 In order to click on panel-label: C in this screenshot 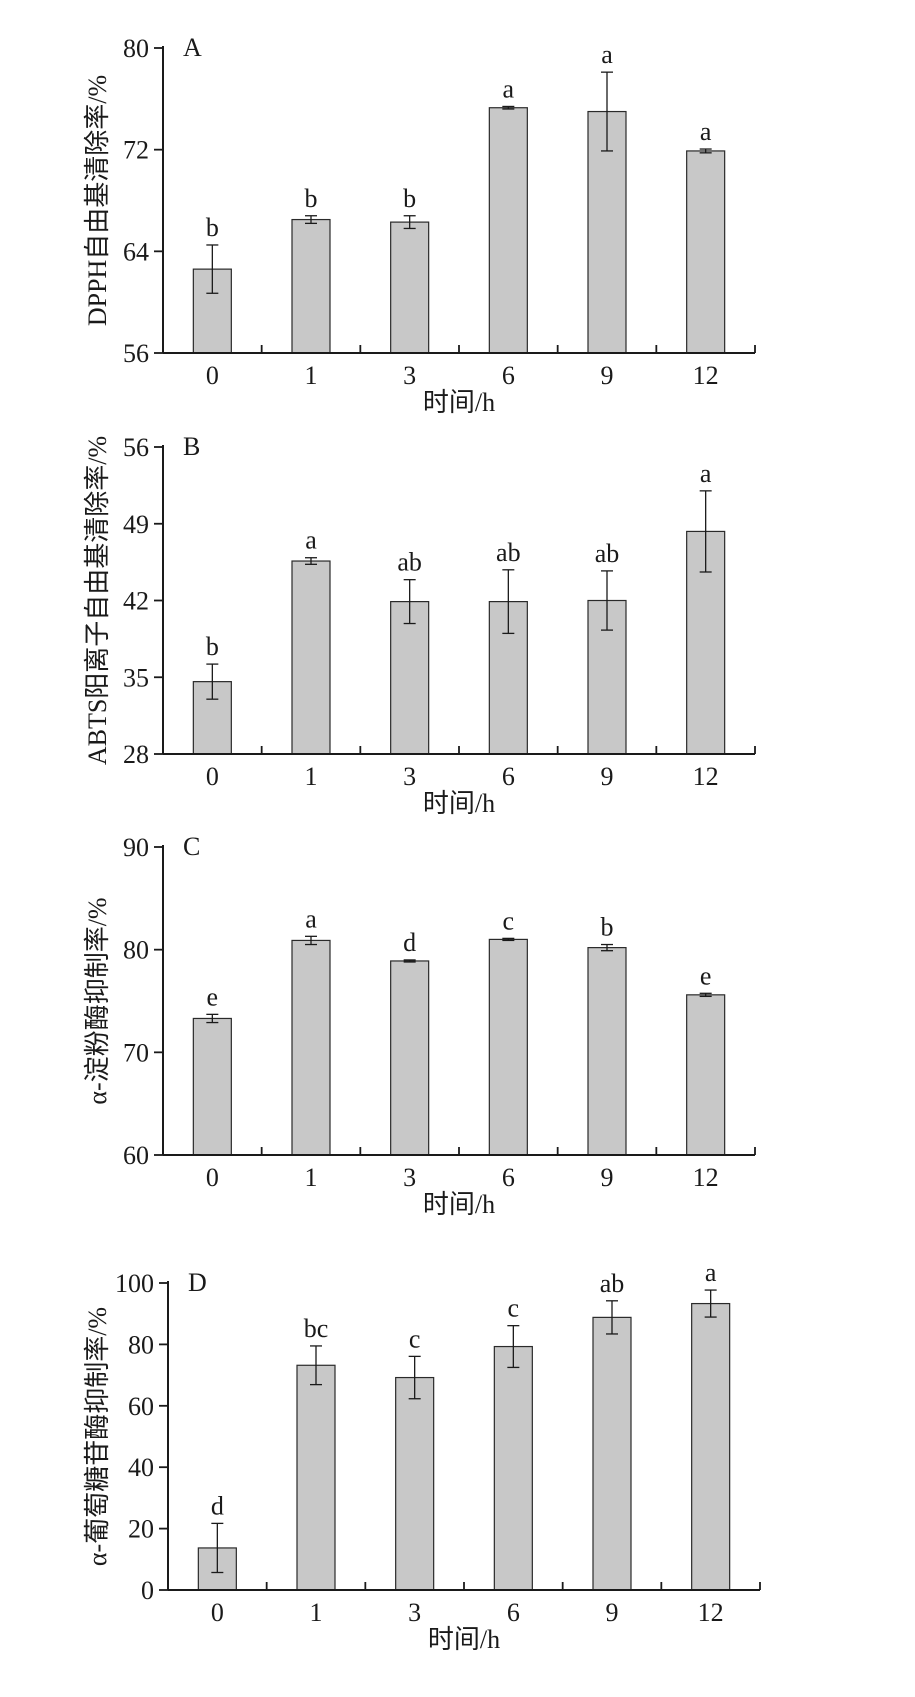, I will do `click(191, 846)`.